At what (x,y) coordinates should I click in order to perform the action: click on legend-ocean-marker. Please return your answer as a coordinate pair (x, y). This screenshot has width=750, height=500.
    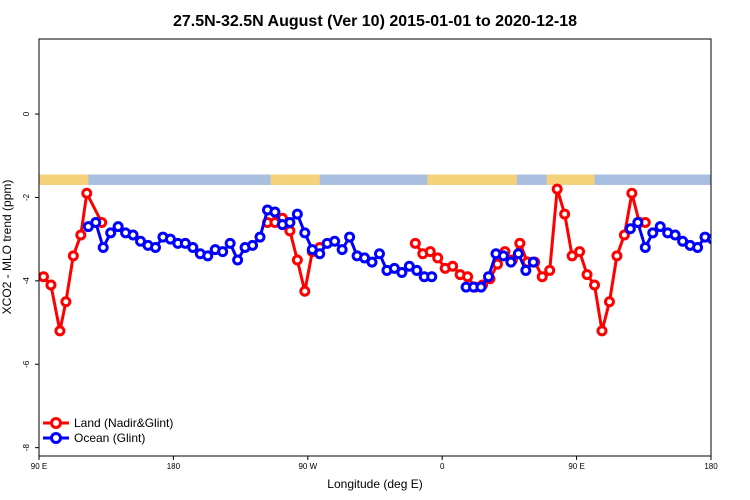
    Looking at the image, I should click on (56, 438).